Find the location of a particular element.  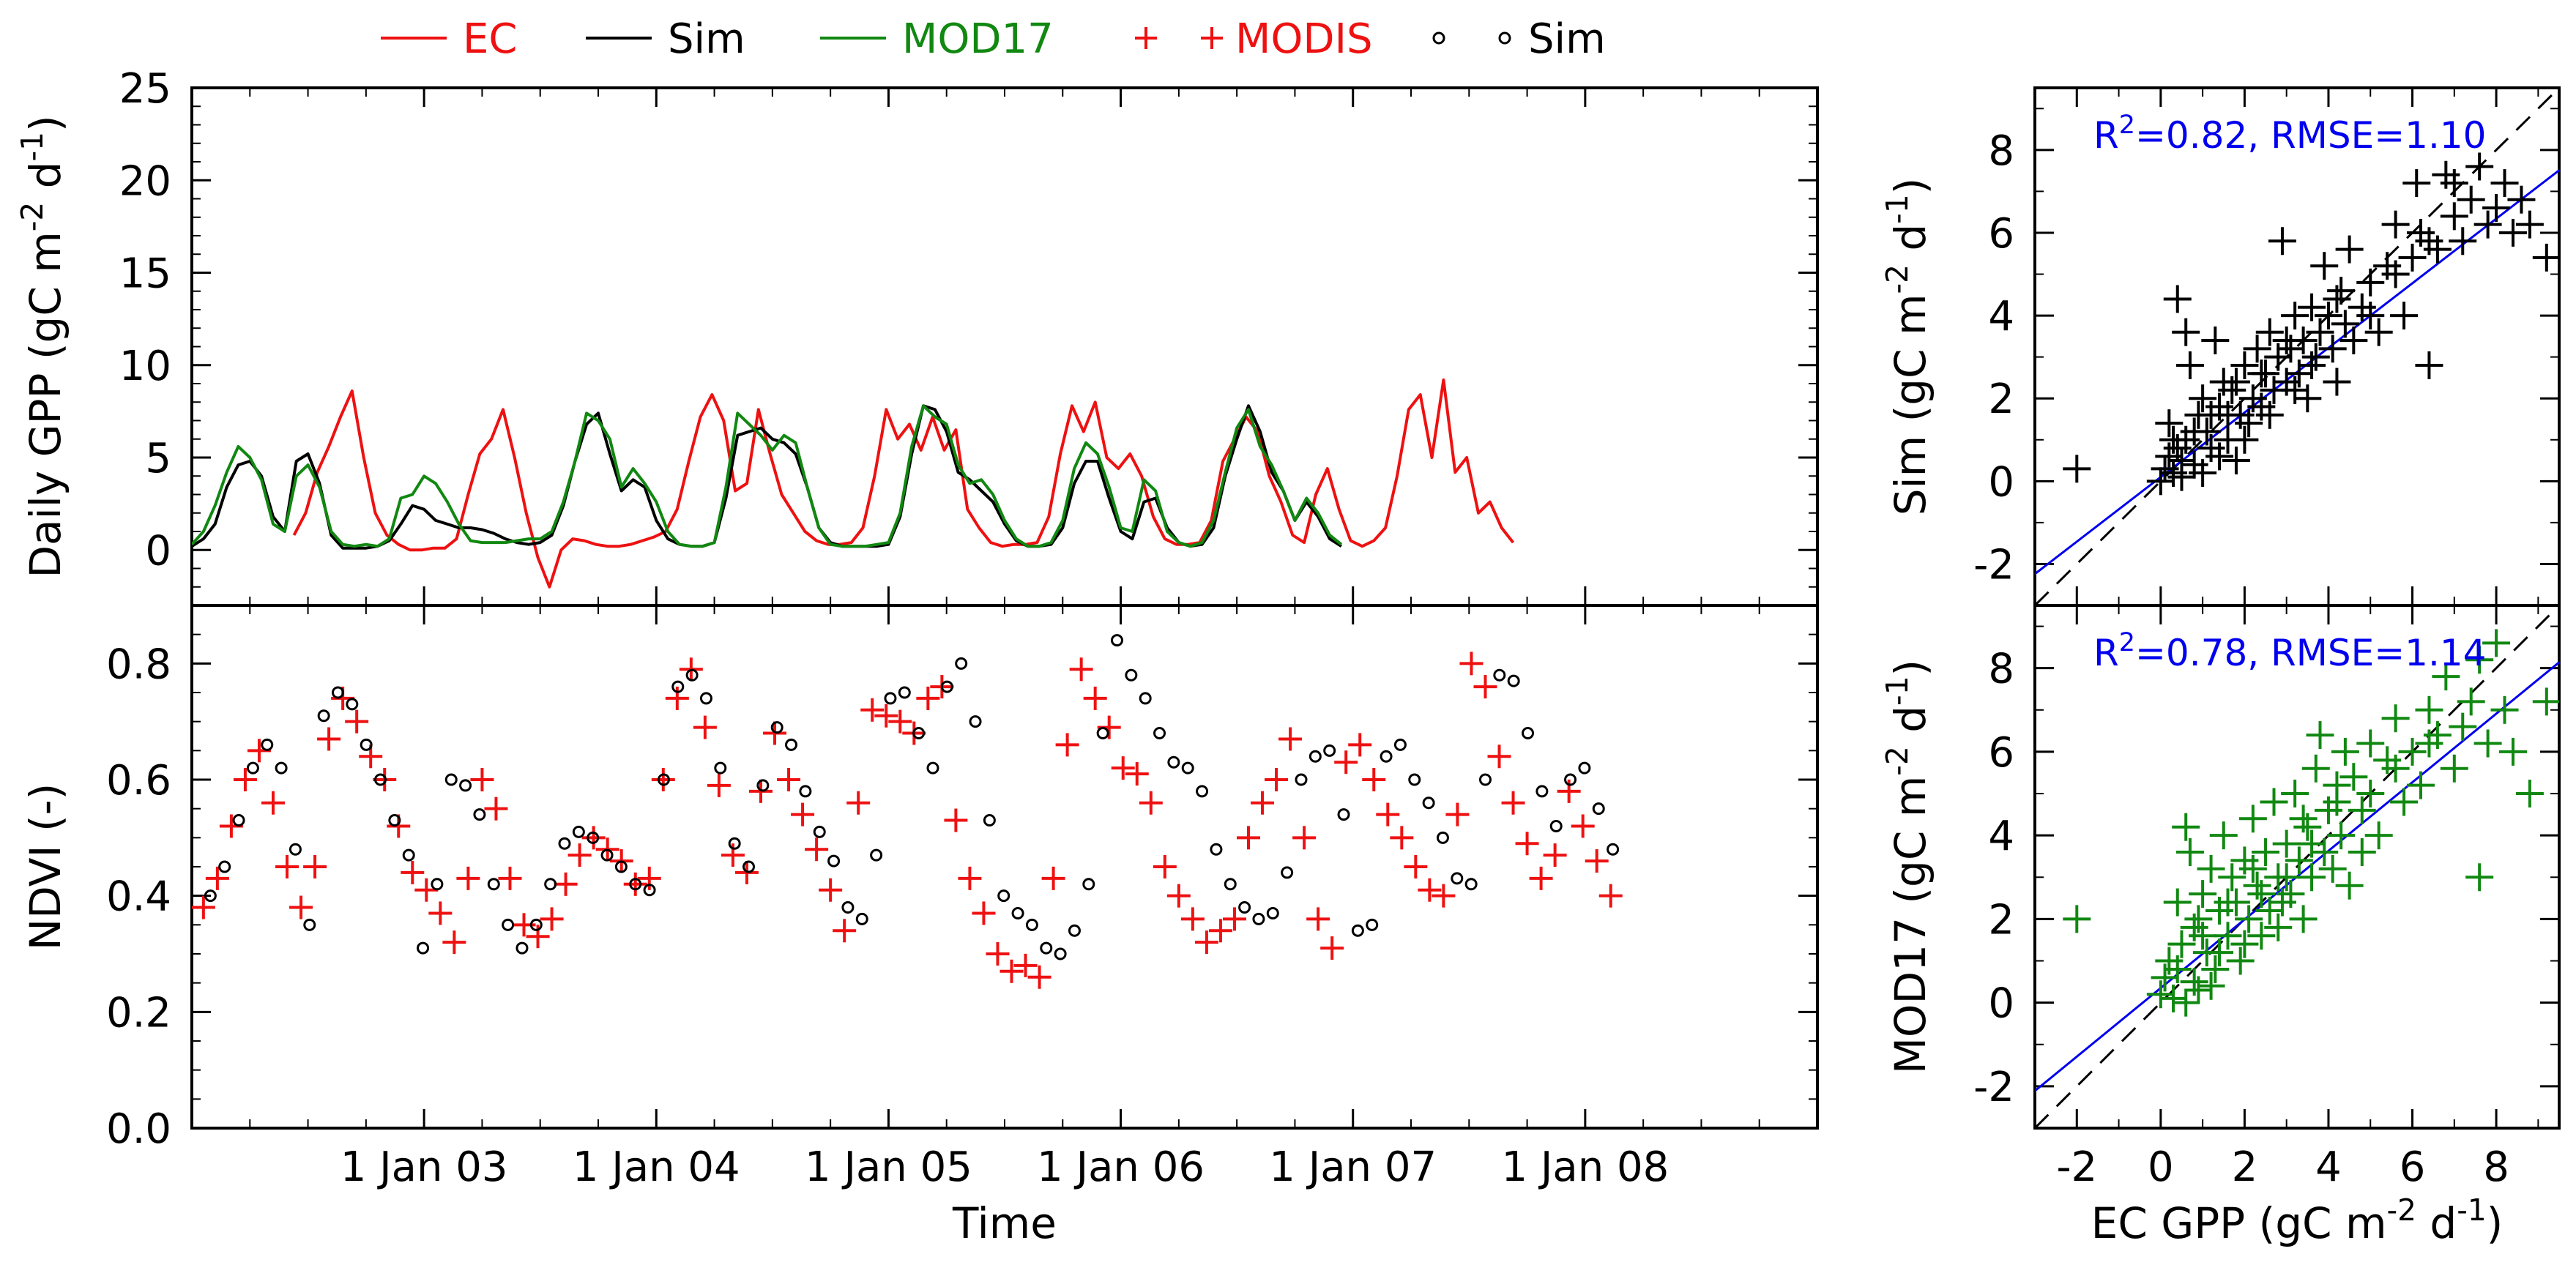

scatter-mod17-ytick-label: 2 is located at coordinates (2001, 920).